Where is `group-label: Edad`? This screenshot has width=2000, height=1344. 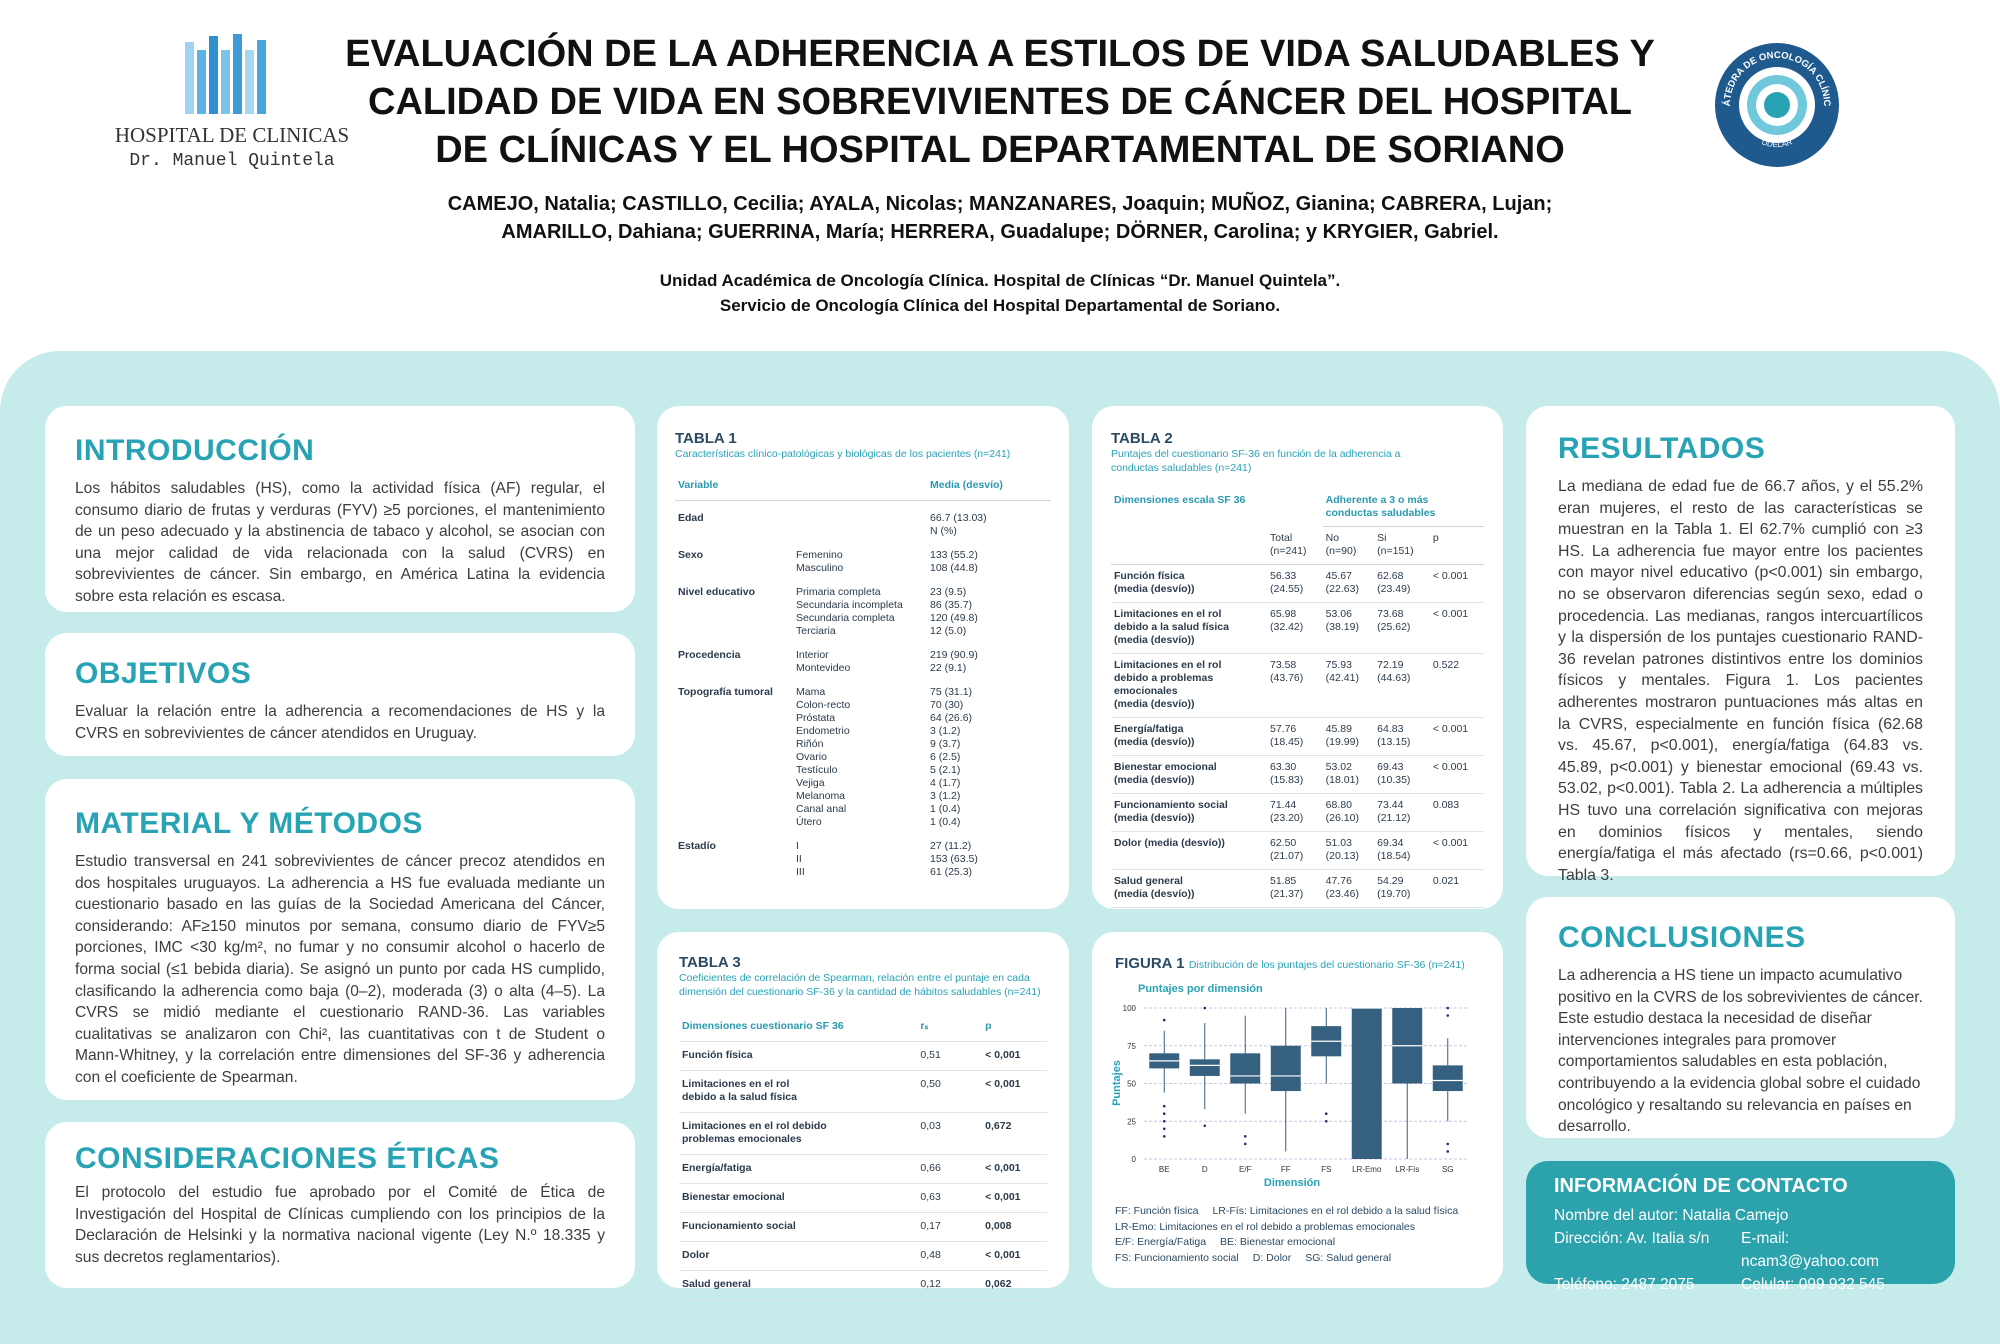 group-label: Edad is located at coordinates (691, 518).